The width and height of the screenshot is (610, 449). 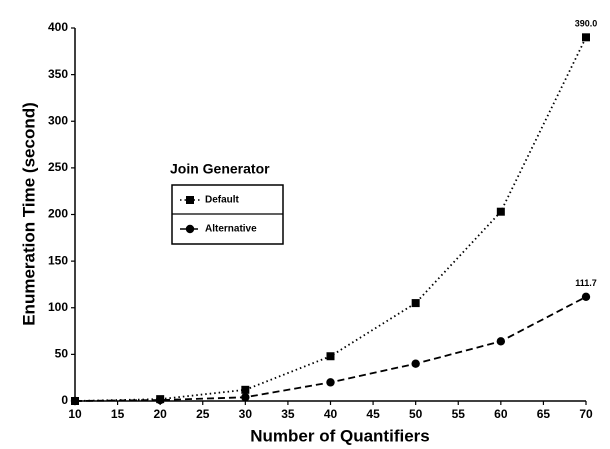 I want to click on y-tick-label: 300, so click(x=58, y=120).